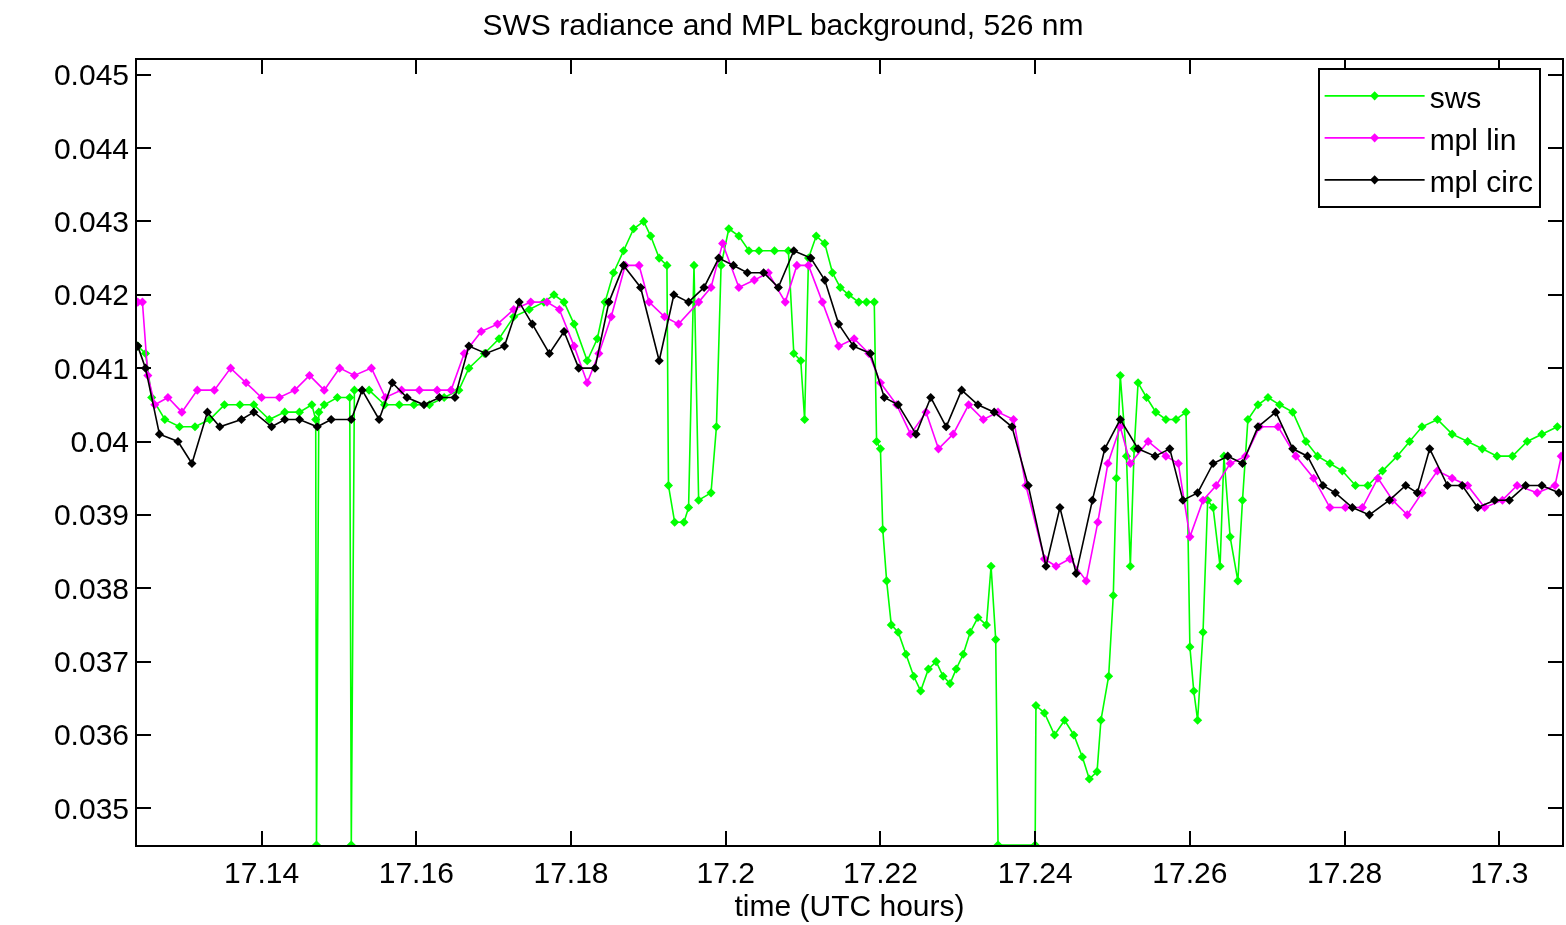 The width and height of the screenshot is (1566, 925). I want to click on y-tick-label: 0.038, so click(91, 588).